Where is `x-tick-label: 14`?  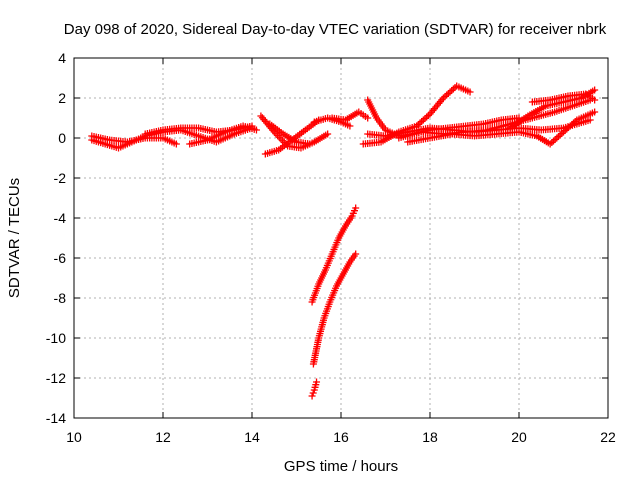
x-tick-label: 14 is located at coordinates (252, 437).